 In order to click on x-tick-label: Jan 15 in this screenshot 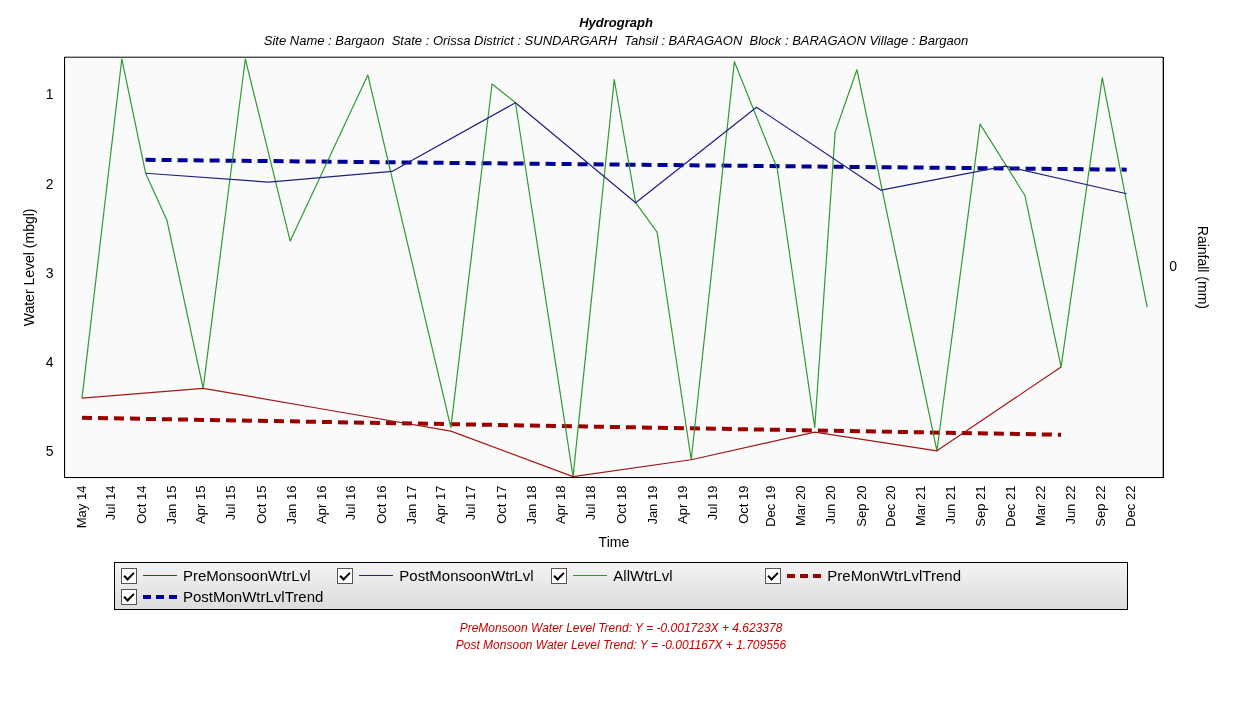, I will do `click(171, 505)`.